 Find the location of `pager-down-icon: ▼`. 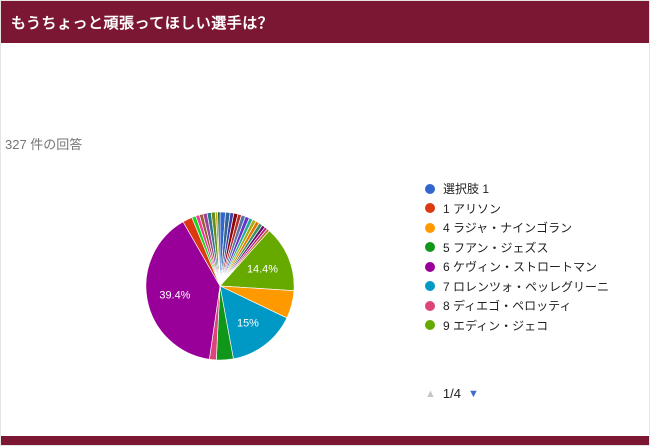

pager-down-icon: ▼ is located at coordinates (473, 393).